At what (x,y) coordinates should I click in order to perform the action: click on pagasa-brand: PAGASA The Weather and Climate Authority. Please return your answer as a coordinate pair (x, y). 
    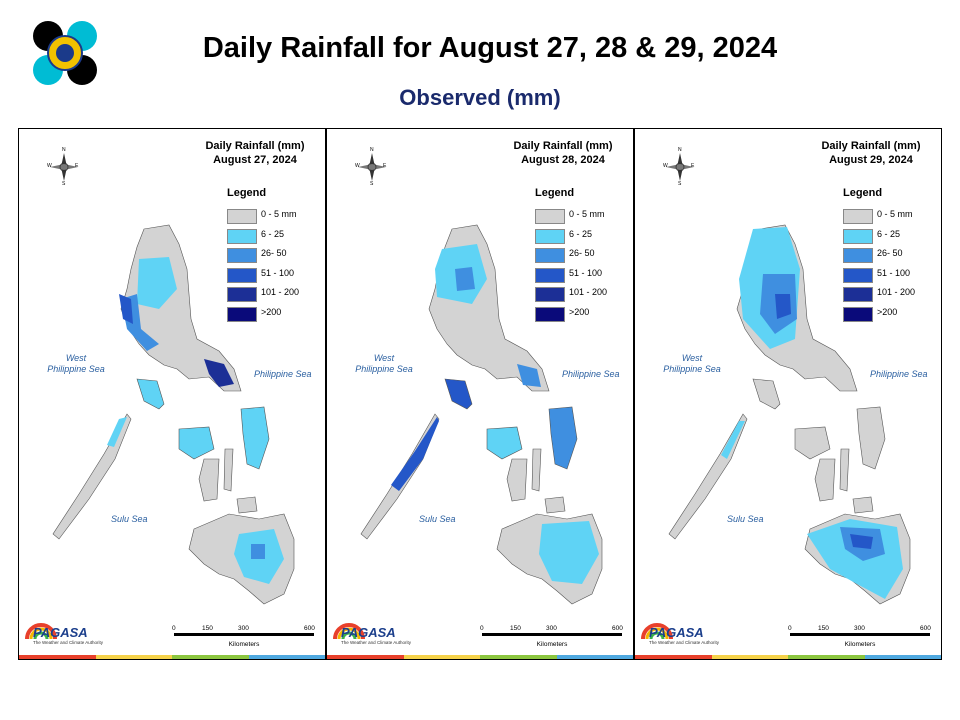
    Looking at the image, I should click on (63, 631).